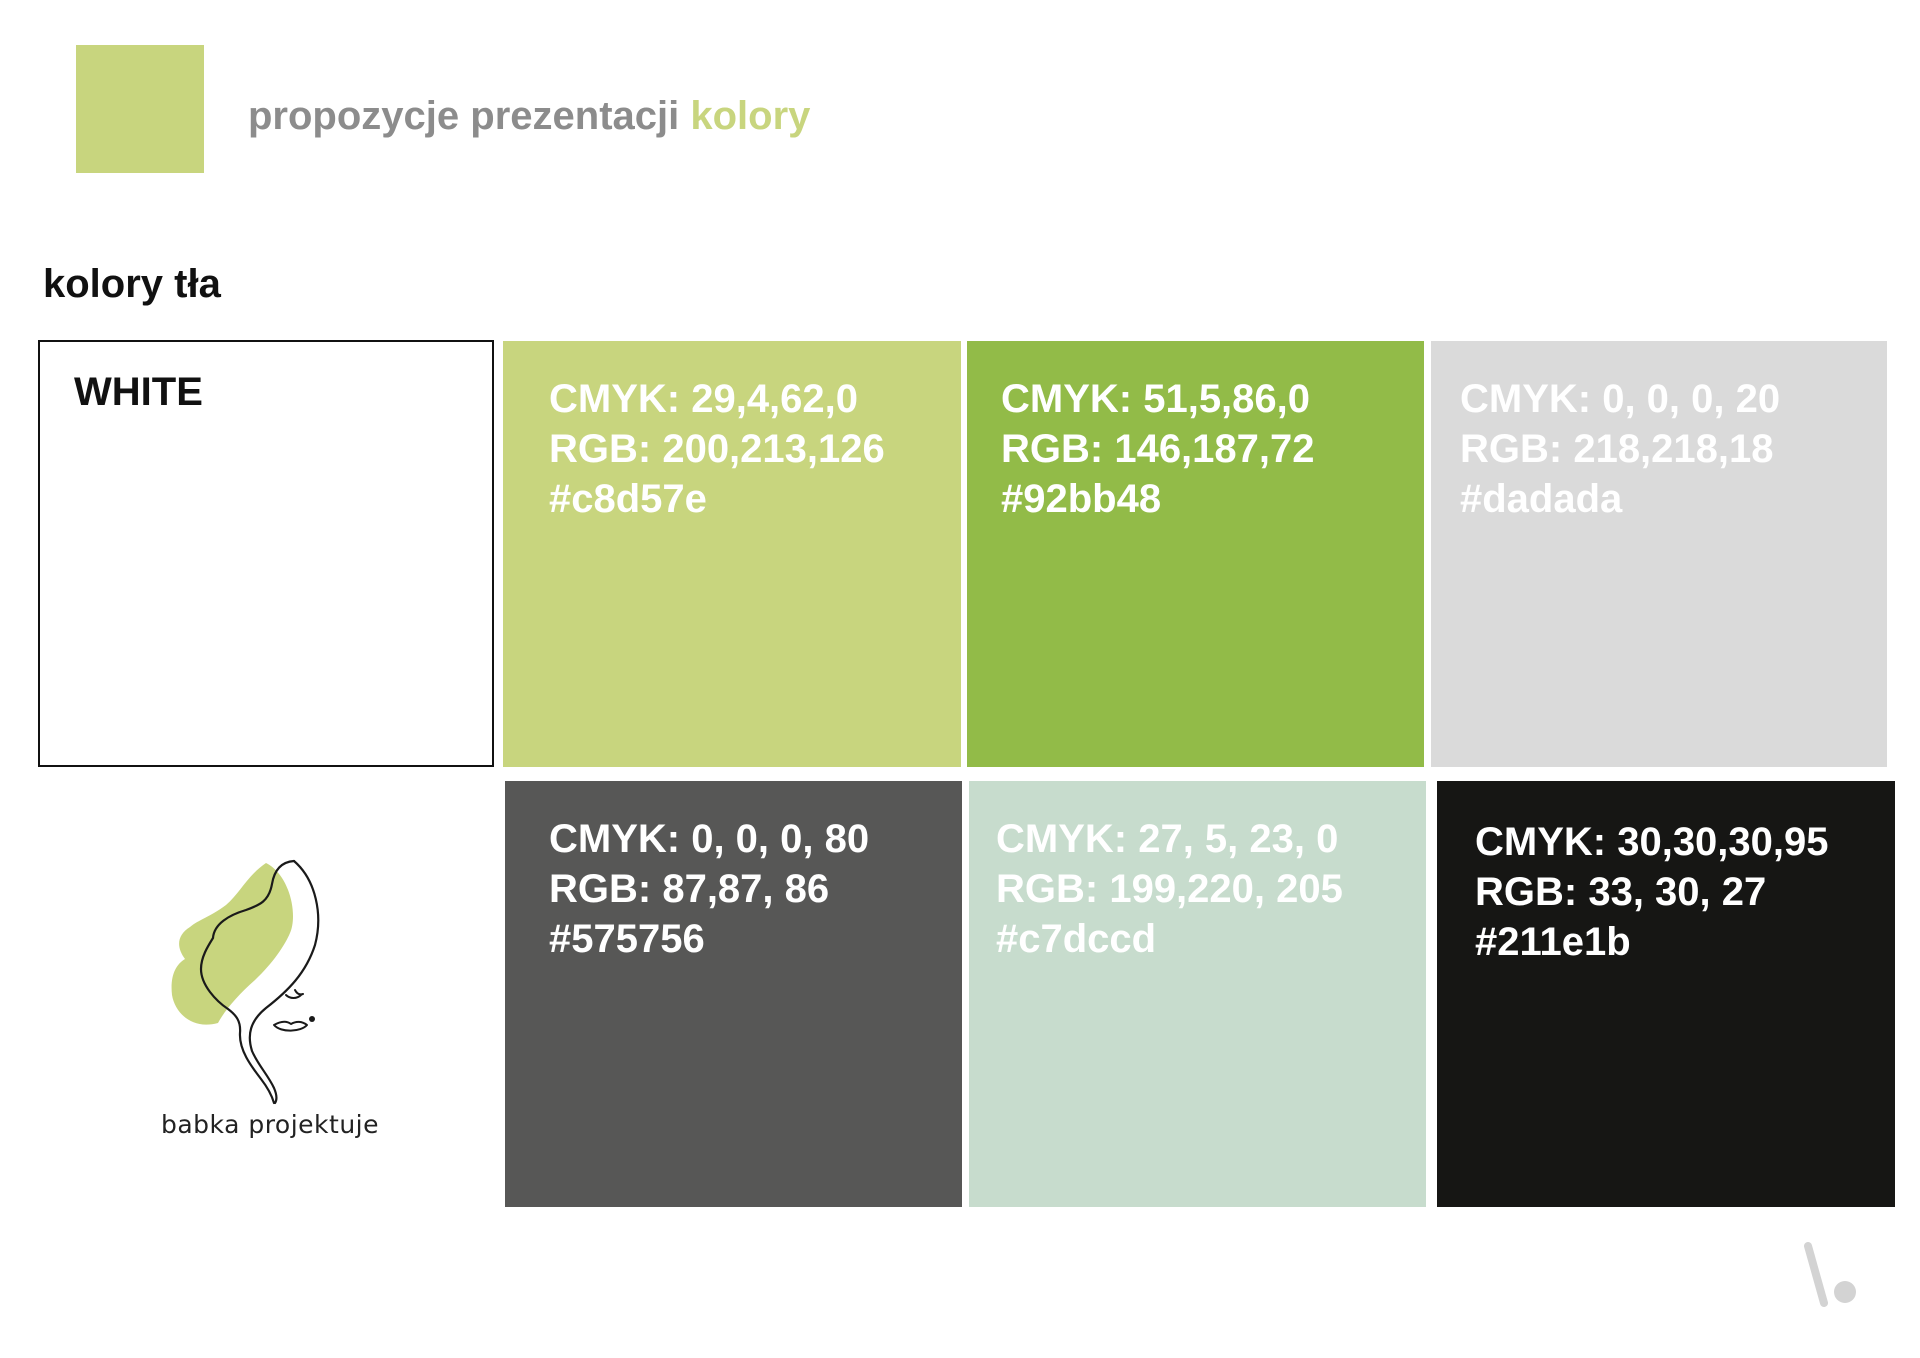 This screenshot has height=1358, width=1920. Describe the element at coordinates (1553, 942) in the screenshot. I see `swatch-hex: #211e1b` at that location.